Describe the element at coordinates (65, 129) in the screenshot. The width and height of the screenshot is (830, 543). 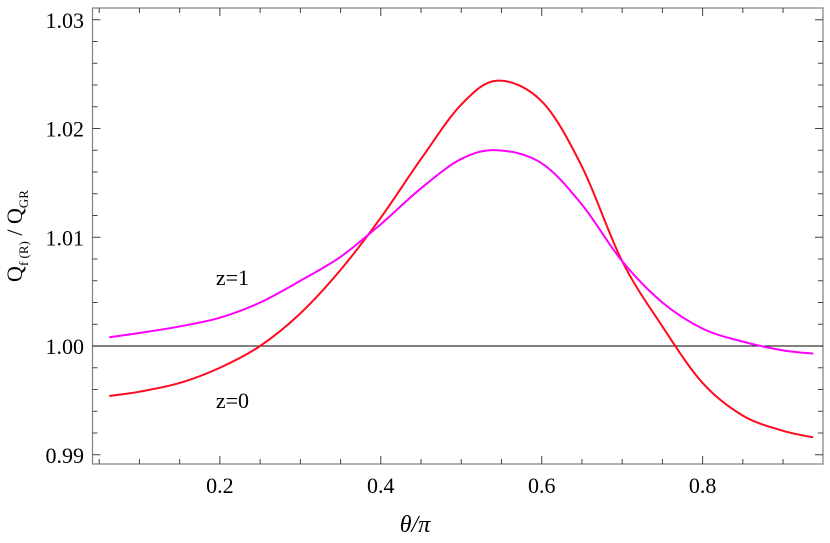
I see `y-tick-label: 1.02` at that location.